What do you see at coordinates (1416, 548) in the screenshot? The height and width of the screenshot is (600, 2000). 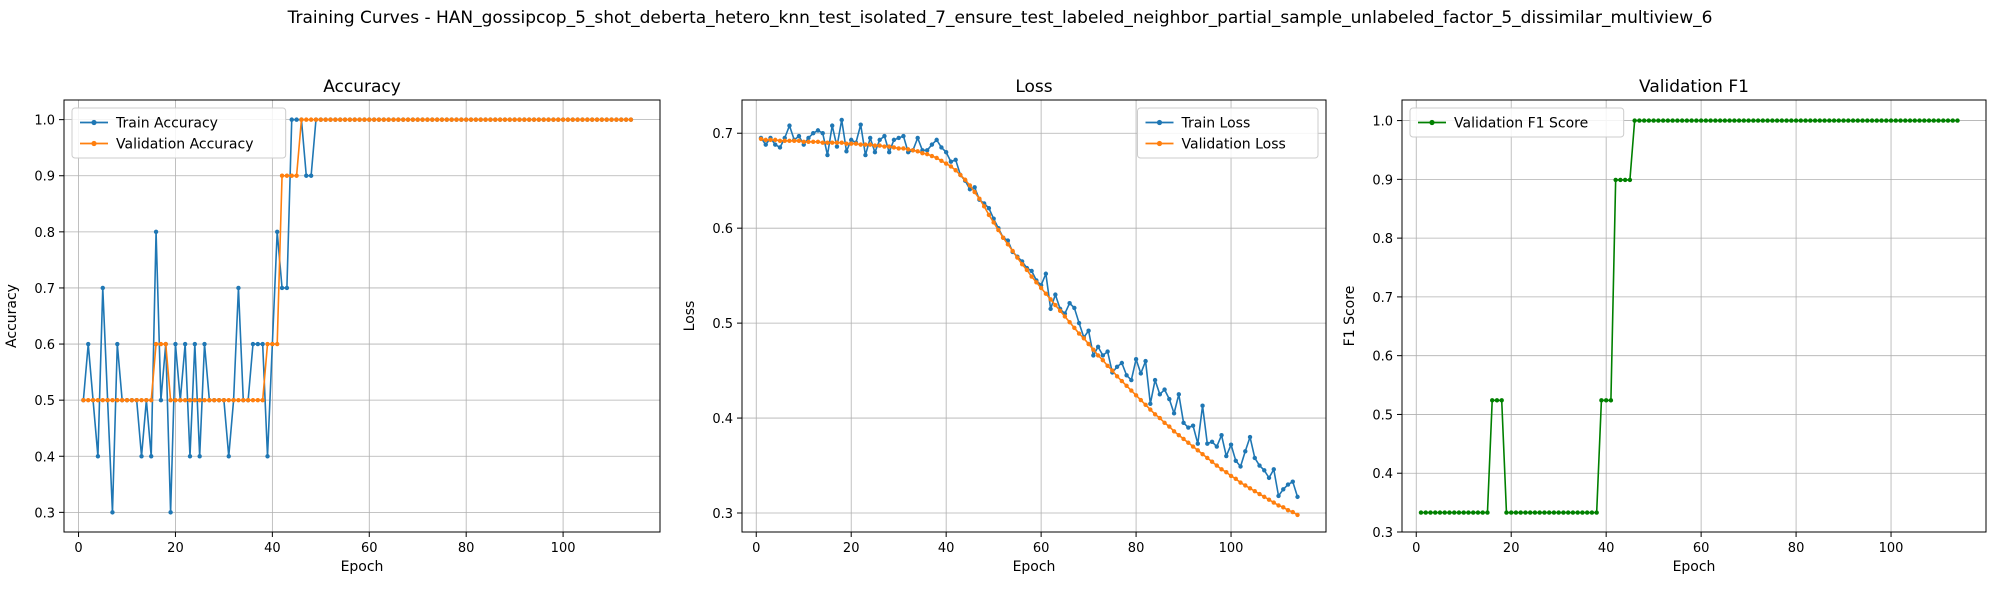 I see `x-tick-label: 0` at bounding box center [1416, 548].